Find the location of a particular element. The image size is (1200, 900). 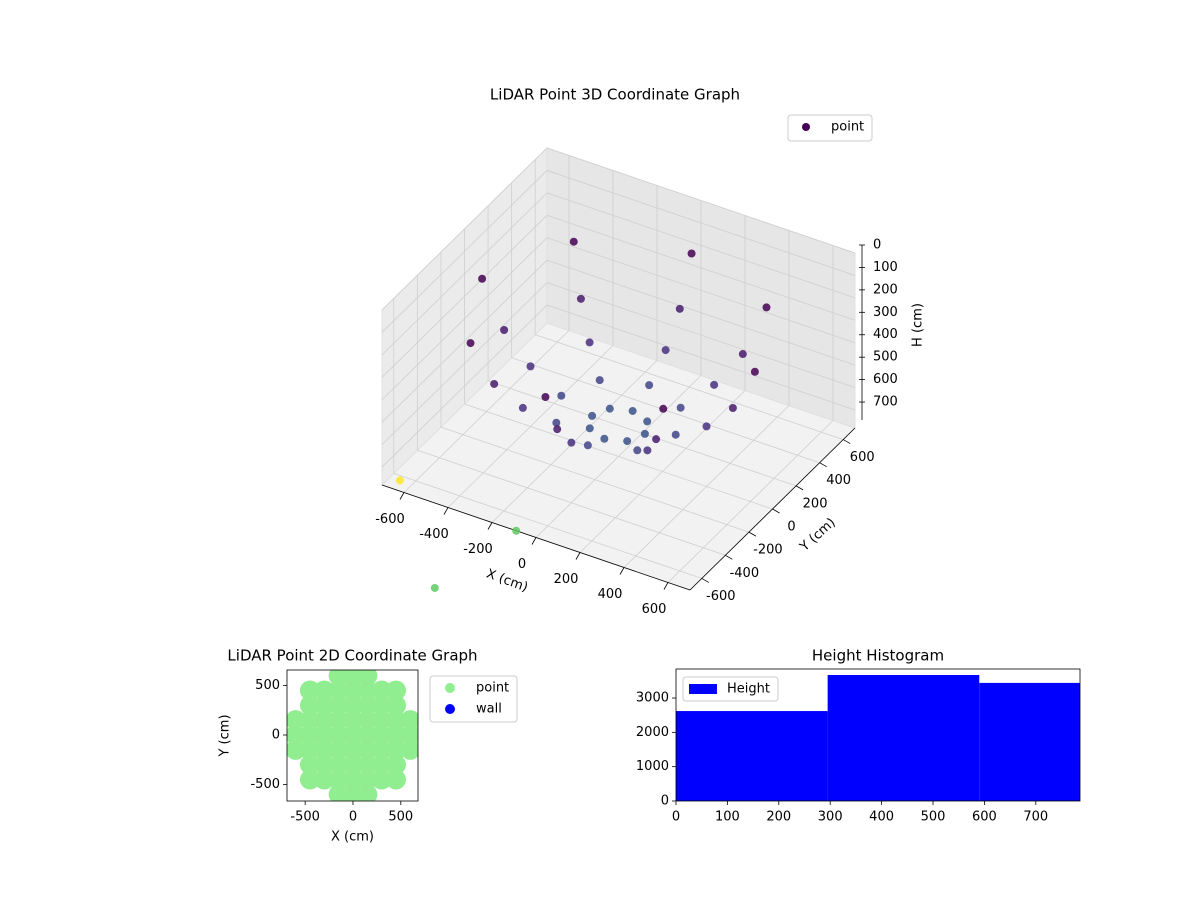

y-tick-label: 600 is located at coordinates (862, 457).